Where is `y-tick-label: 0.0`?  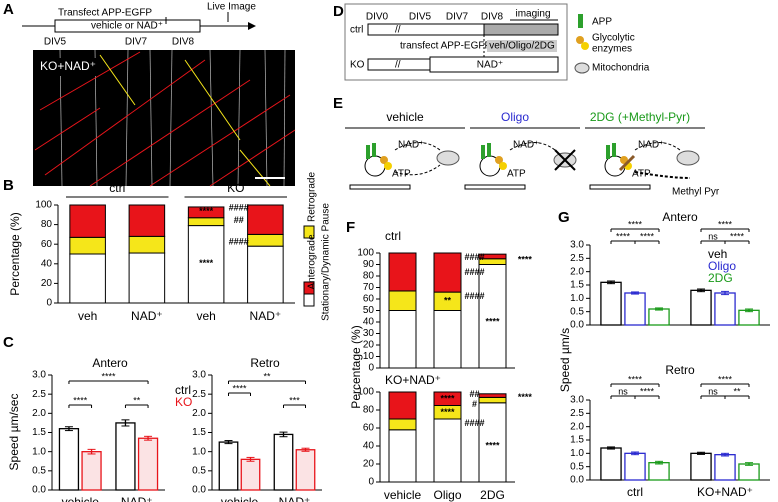 y-tick-label: 0.0 is located at coordinates (577, 480).